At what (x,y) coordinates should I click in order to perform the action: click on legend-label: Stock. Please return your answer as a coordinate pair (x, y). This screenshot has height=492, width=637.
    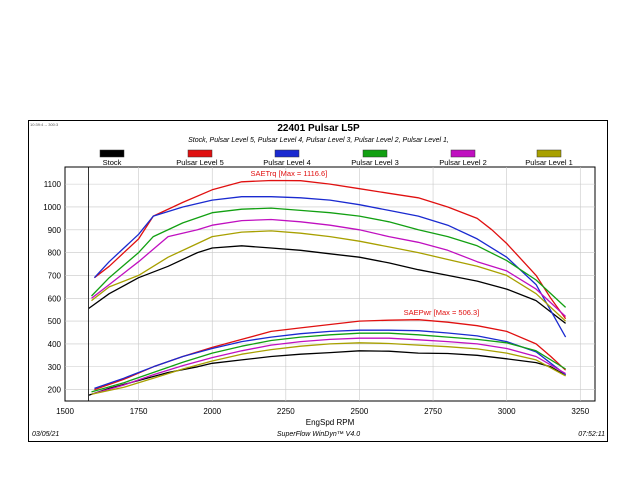
    Looking at the image, I should click on (112, 162).